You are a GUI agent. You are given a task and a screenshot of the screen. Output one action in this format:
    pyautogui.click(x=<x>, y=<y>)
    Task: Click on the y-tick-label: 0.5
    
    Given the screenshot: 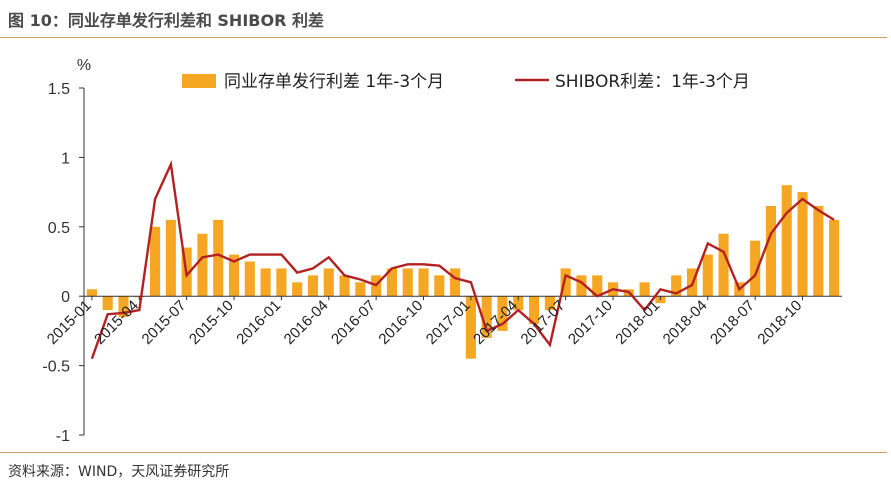 What is the action you would take?
    pyautogui.click(x=59, y=228)
    